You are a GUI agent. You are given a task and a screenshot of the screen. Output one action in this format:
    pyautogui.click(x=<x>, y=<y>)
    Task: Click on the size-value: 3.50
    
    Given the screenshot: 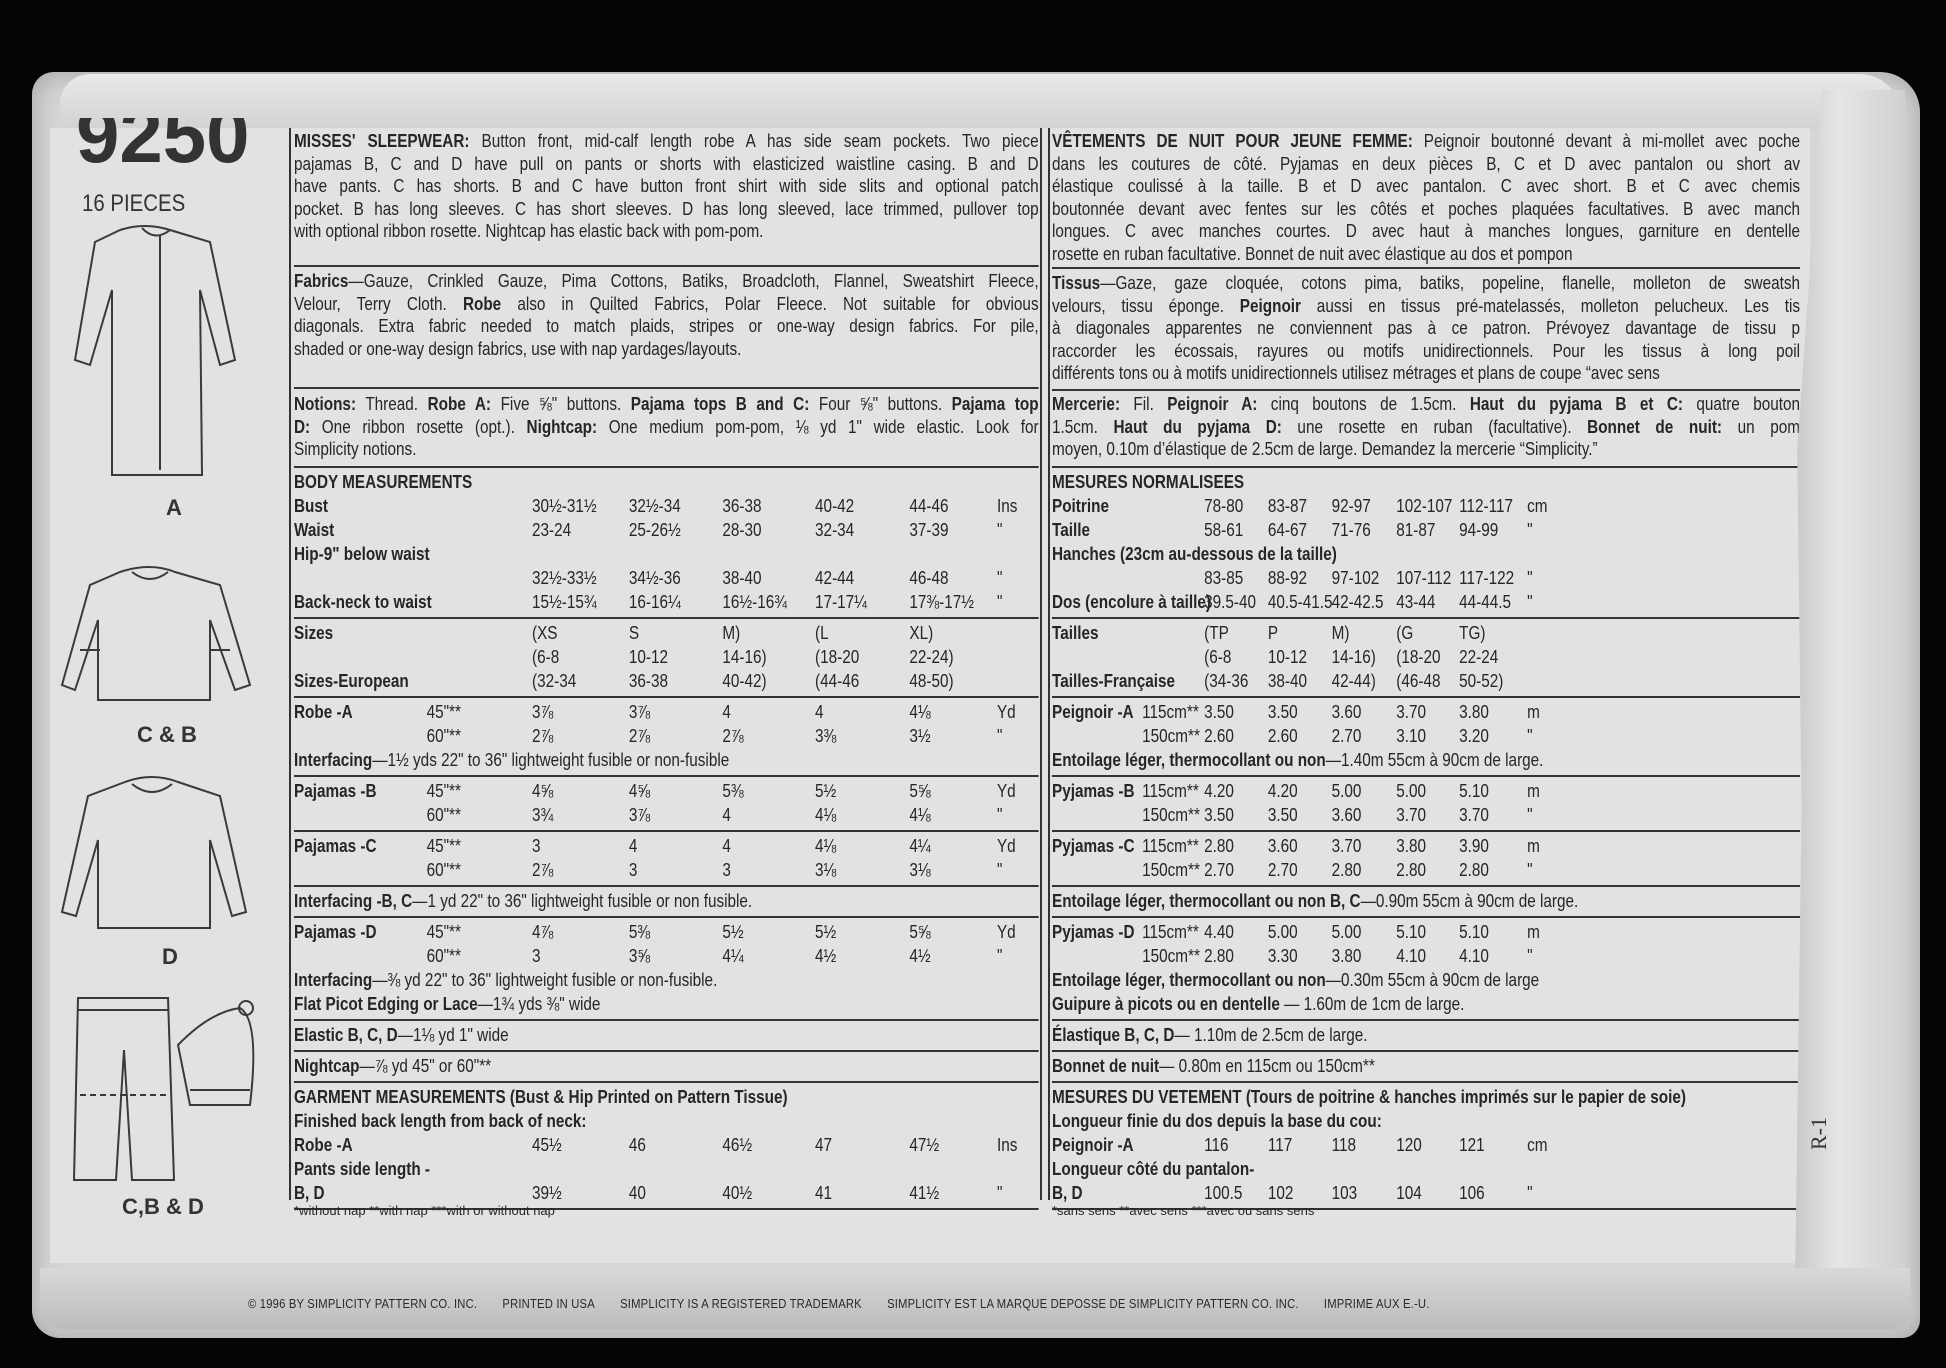 What is the action you would take?
    pyautogui.click(x=1219, y=712)
    